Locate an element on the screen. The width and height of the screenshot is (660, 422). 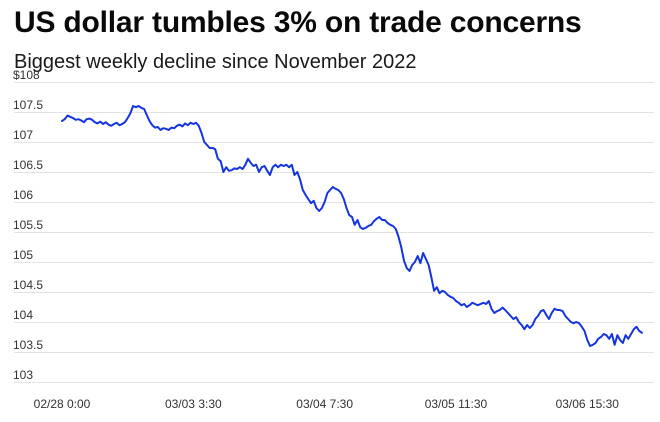
x-tick-label: 03/03 3:30 is located at coordinates (193, 404).